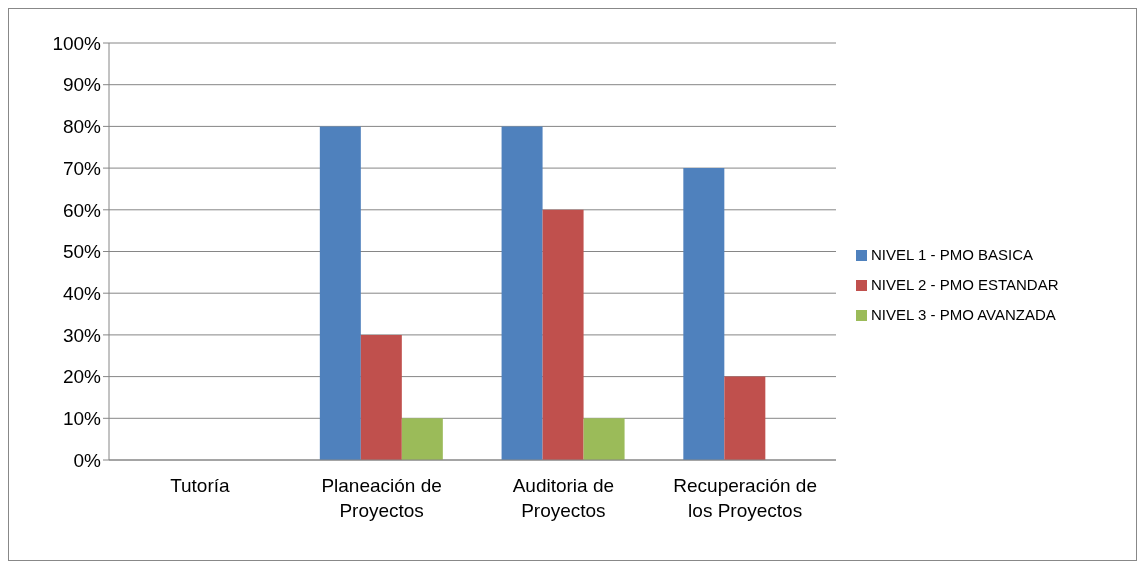 This screenshot has width=1145, height=569. Describe the element at coordinates (82, 377) in the screenshot. I see `y-tick-label: 20%` at that location.